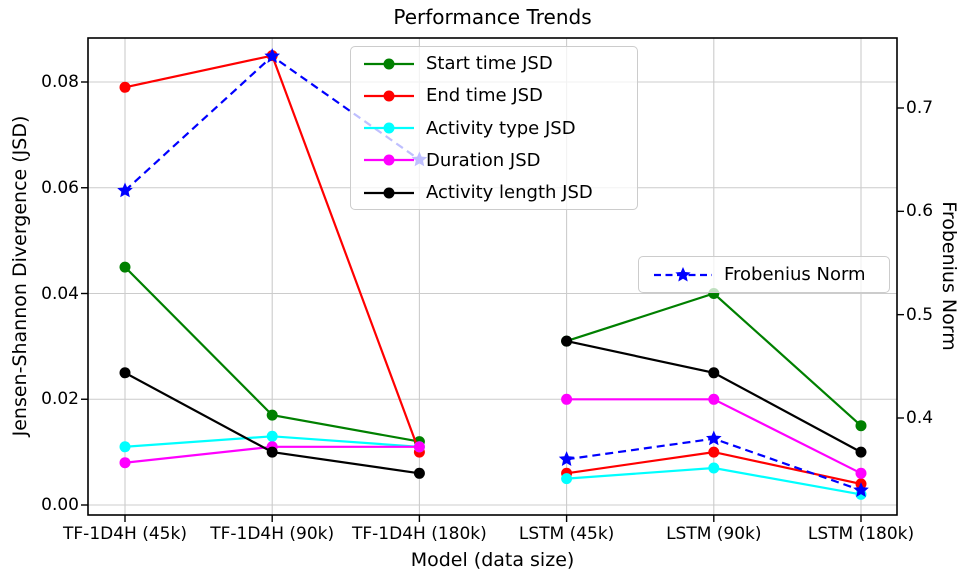 This screenshot has width=972, height=582. I want to click on x-tick-label: TF-1D4H (180k), so click(419, 534).